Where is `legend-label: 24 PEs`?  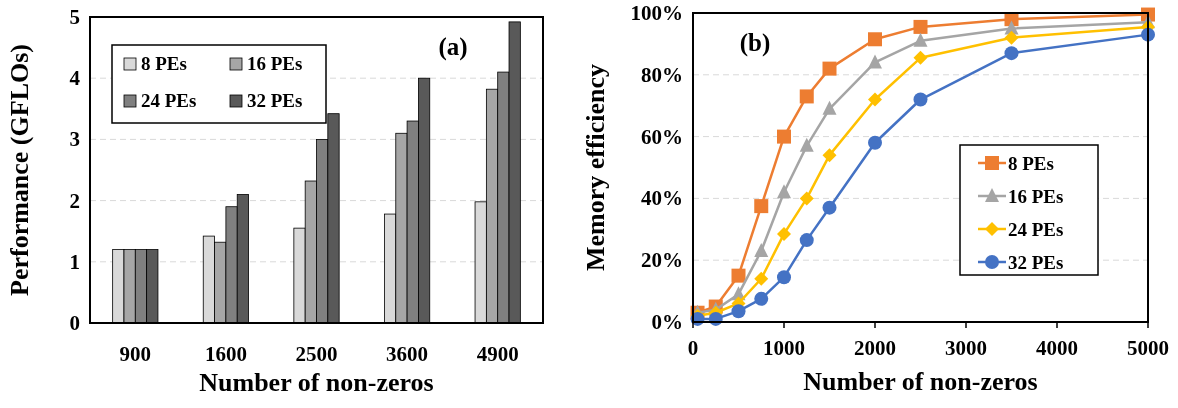
legend-label: 24 PEs is located at coordinates (169, 100).